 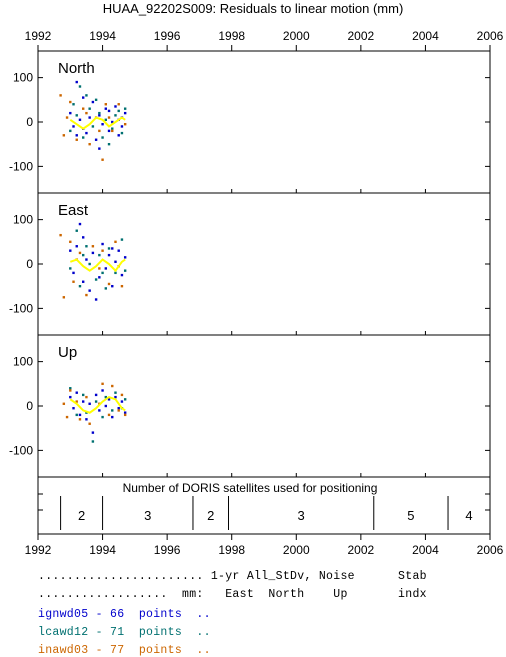 I want to click on top-x-tick-label: 2000, so click(x=296, y=36).